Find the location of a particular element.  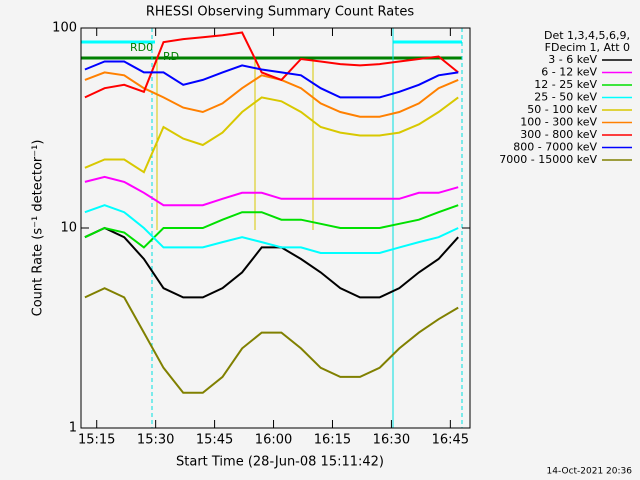

x-tick-label: 16:30 is located at coordinates (391, 440).